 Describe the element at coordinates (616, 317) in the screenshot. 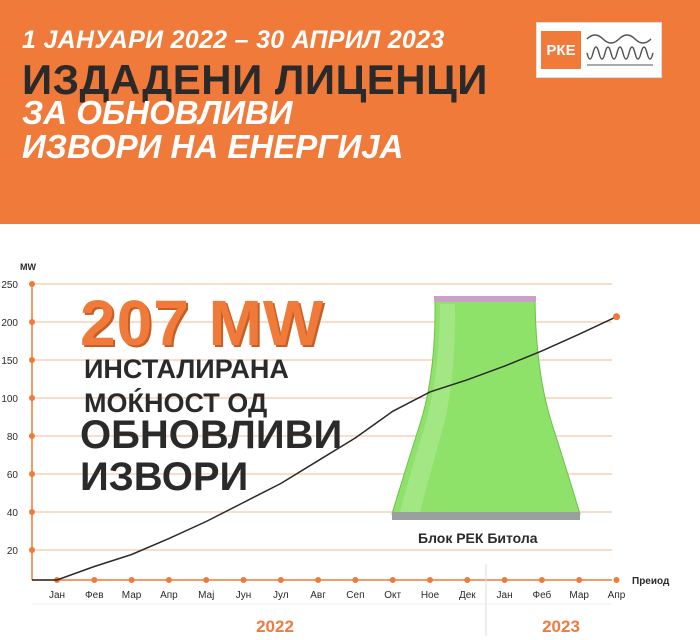

I see `series-end-point` at that location.